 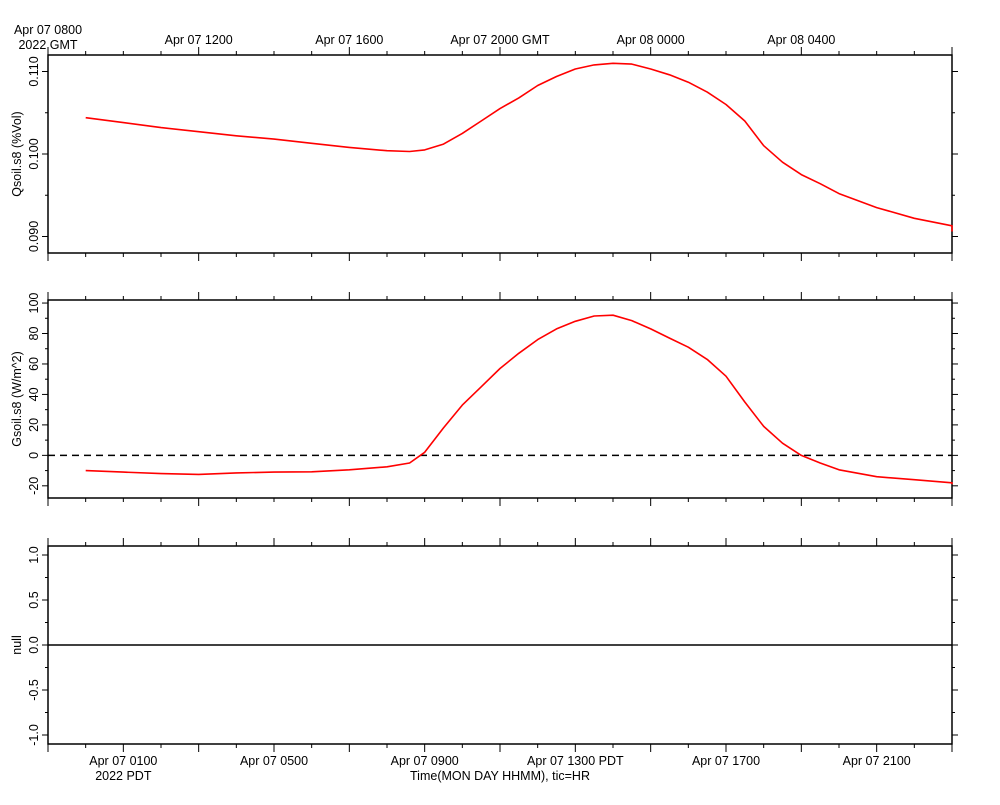 What do you see at coordinates (274, 761) in the screenshot?
I see `x-tick-label-pdt: Apr 07 0500` at bounding box center [274, 761].